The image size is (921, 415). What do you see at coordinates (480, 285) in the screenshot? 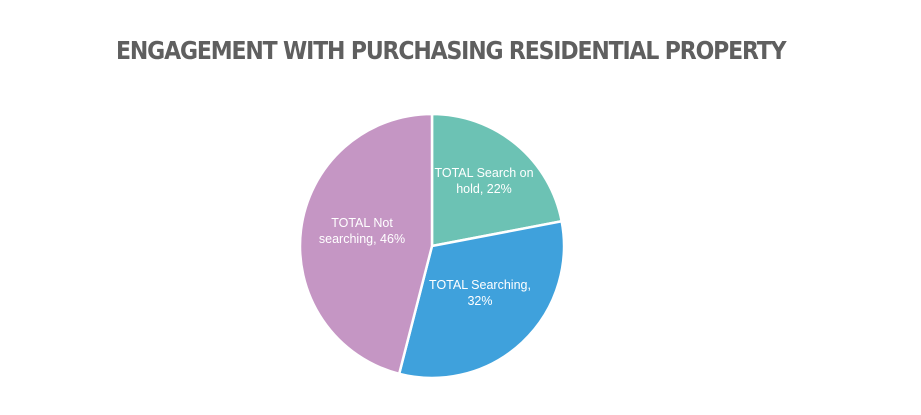
I see `pie-slice-label-line: TOTAL Searching,` at bounding box center [480, 285].